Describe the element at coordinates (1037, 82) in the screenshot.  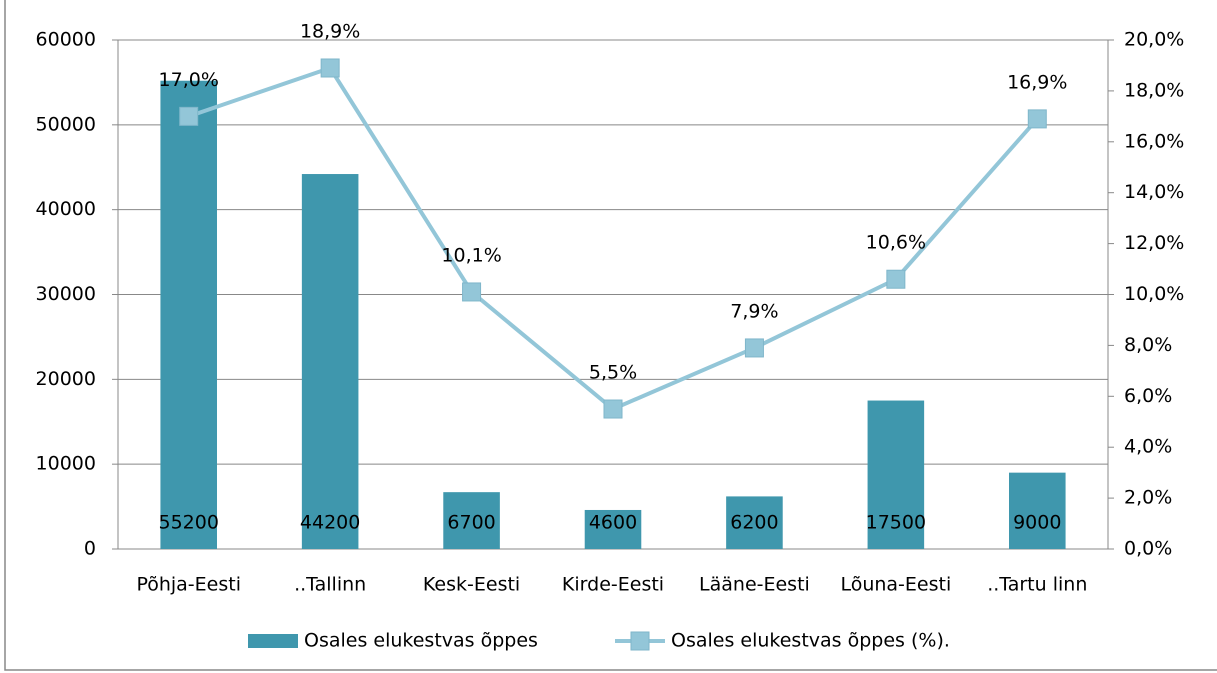
I see `line-value-label: 16,9%` at that location.